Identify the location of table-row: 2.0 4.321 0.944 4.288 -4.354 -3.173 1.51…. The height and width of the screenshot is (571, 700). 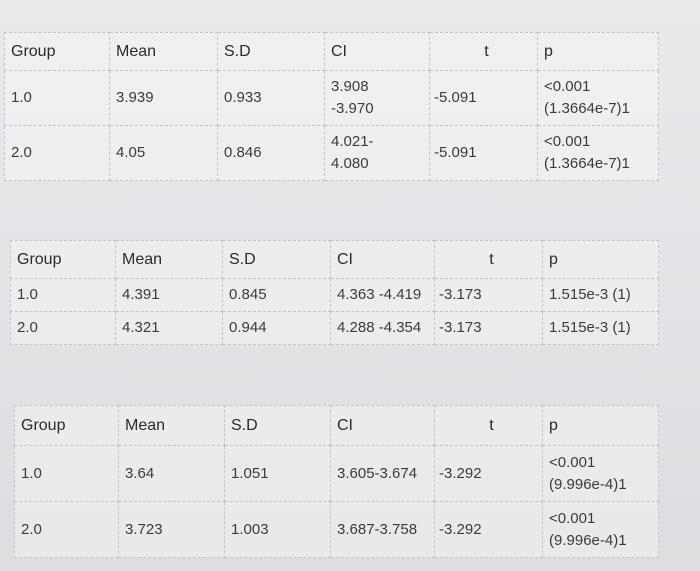
(334, 328).